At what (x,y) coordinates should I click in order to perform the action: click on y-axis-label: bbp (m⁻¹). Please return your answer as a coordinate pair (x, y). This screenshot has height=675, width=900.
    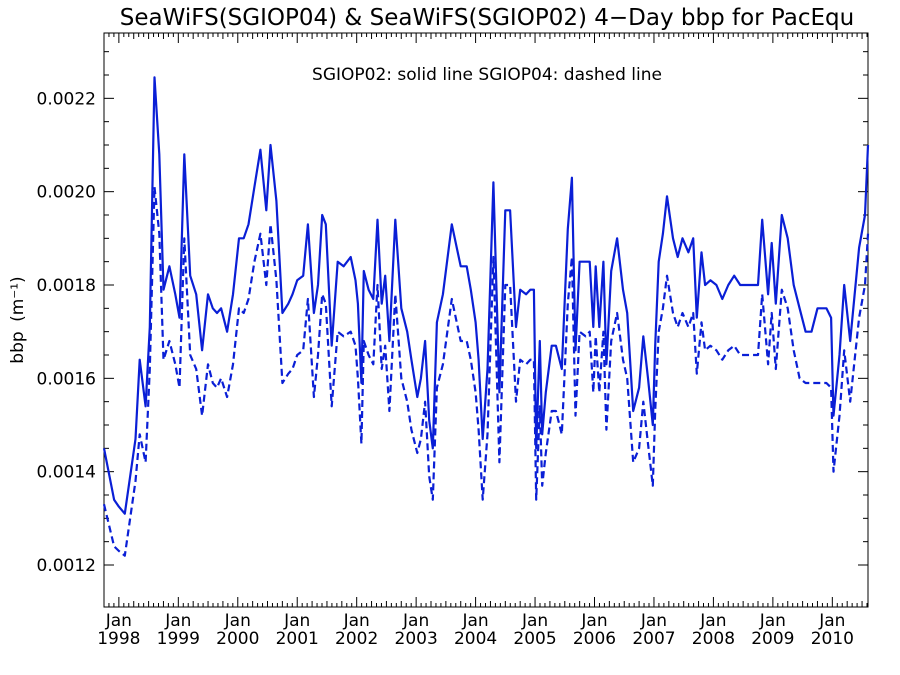
    Looking at the image, I should click on (18, 319).